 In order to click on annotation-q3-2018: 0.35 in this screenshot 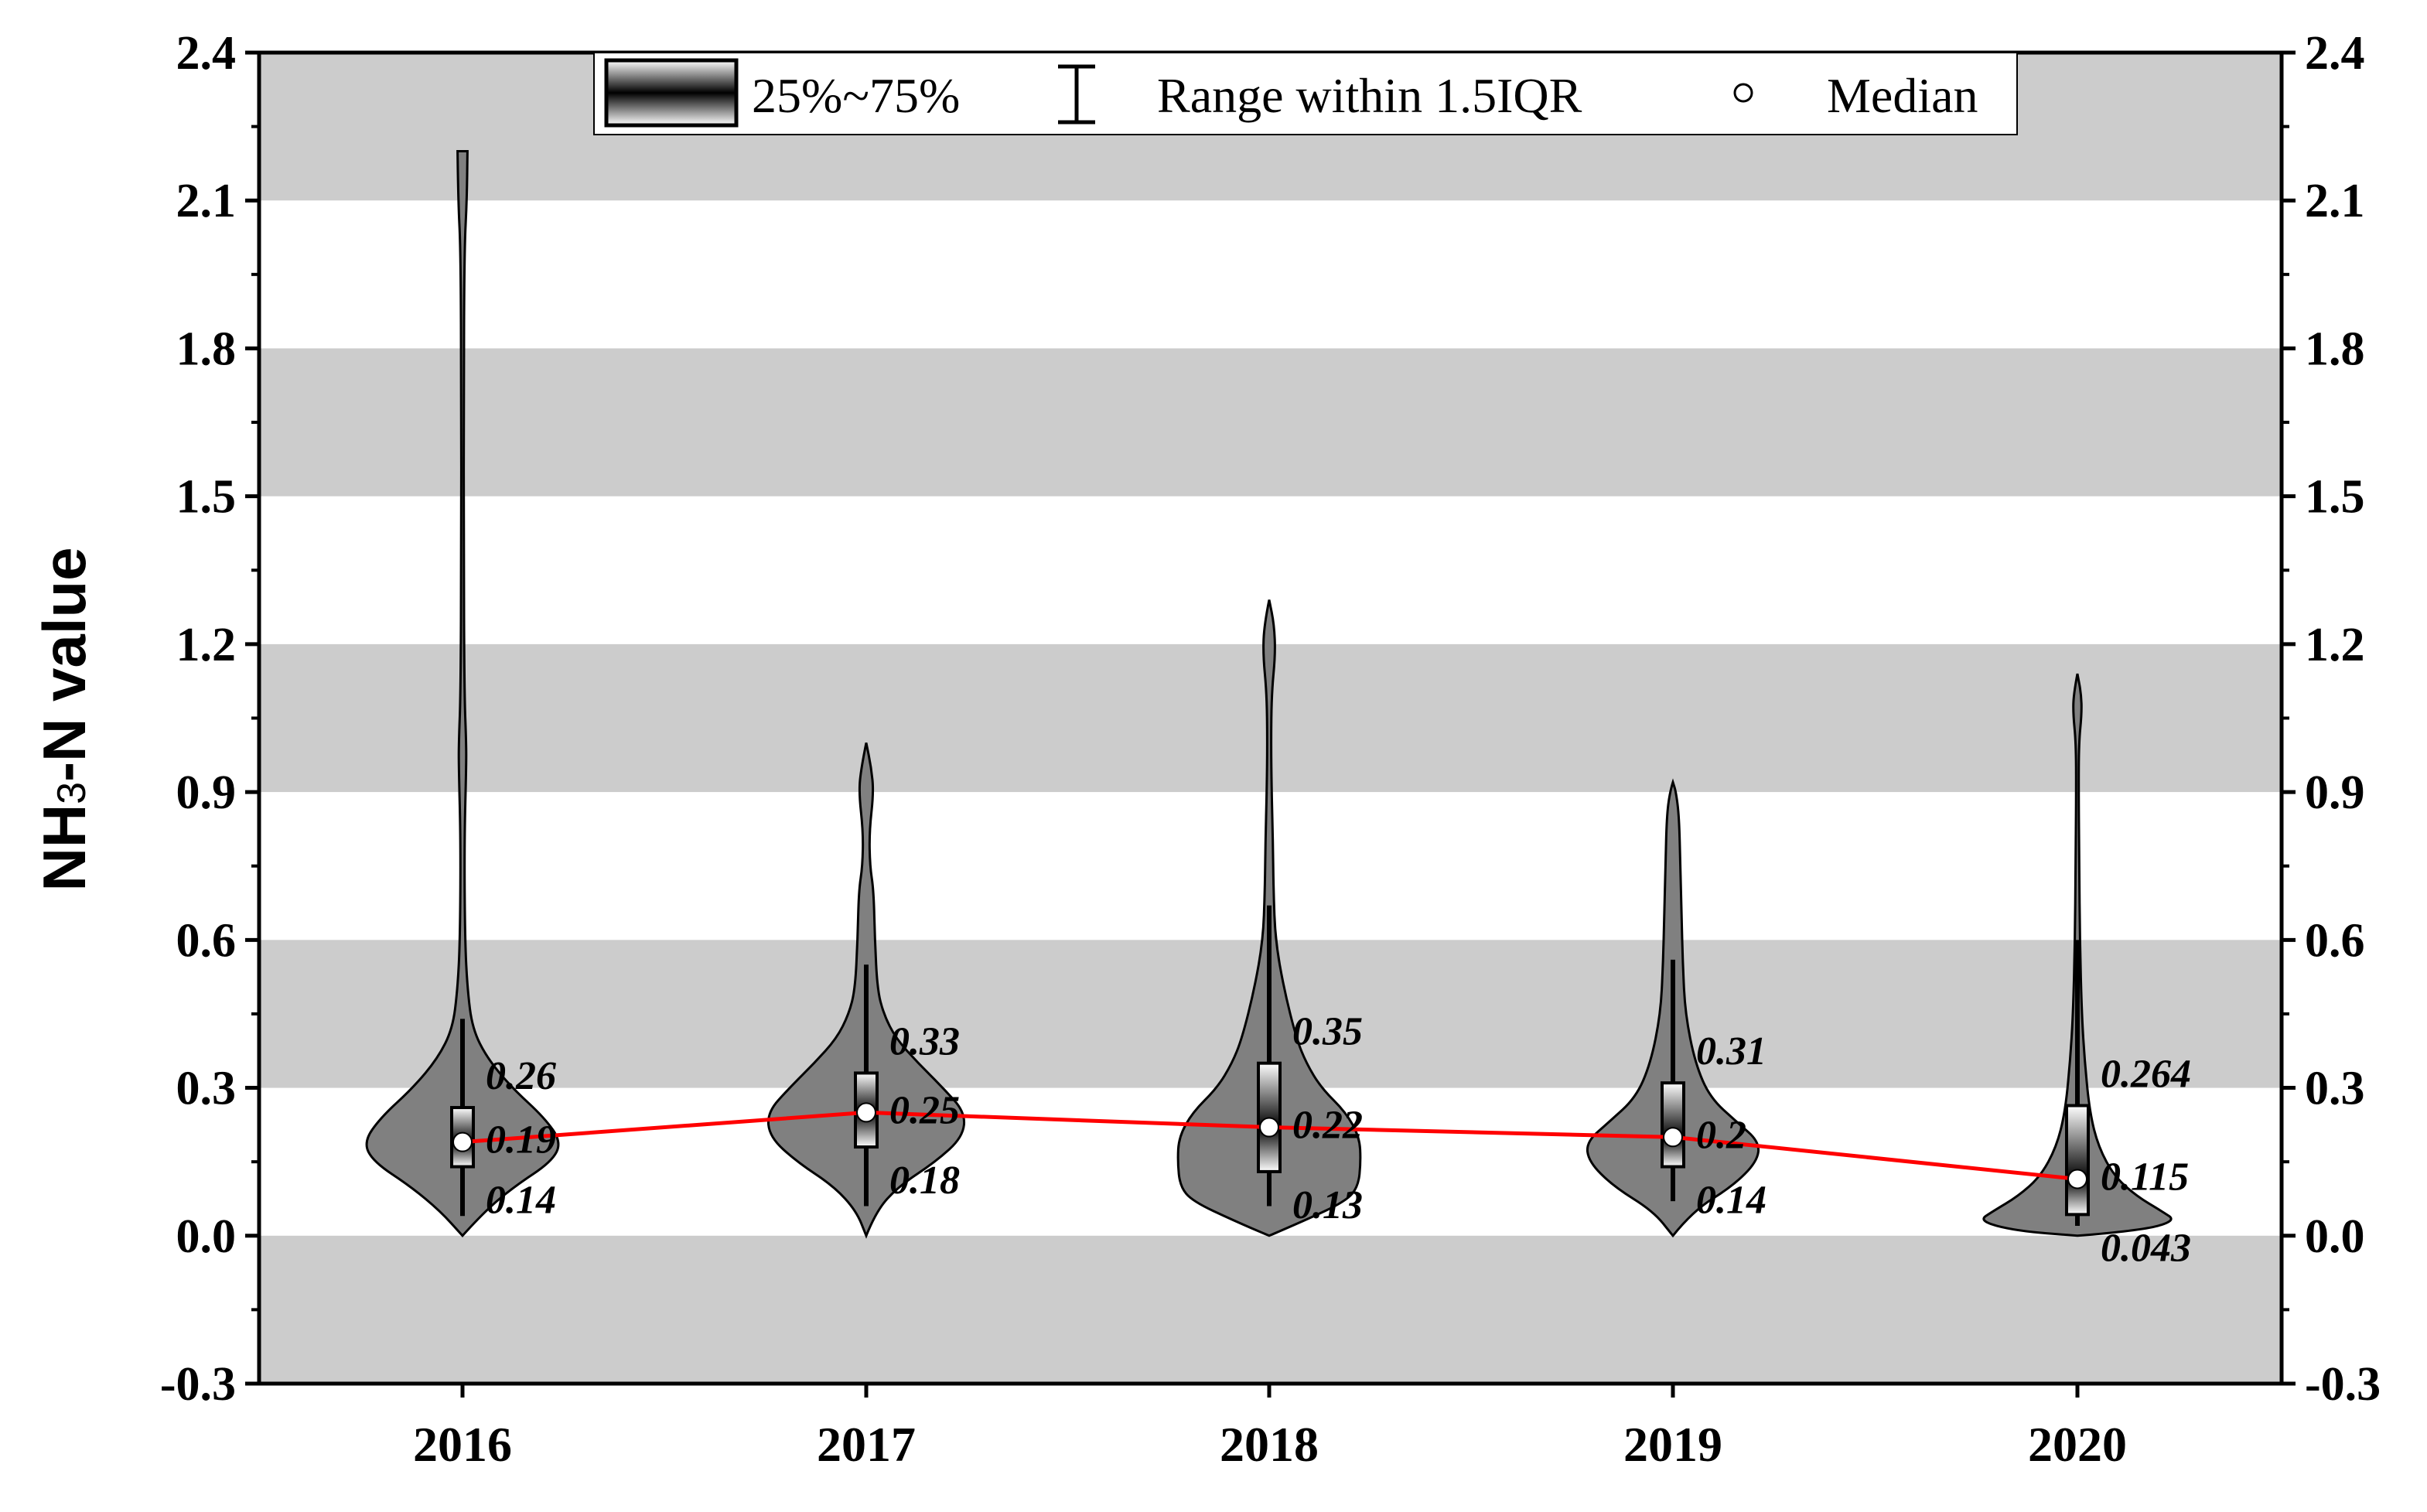, I will do `click(1327, 1032)`.